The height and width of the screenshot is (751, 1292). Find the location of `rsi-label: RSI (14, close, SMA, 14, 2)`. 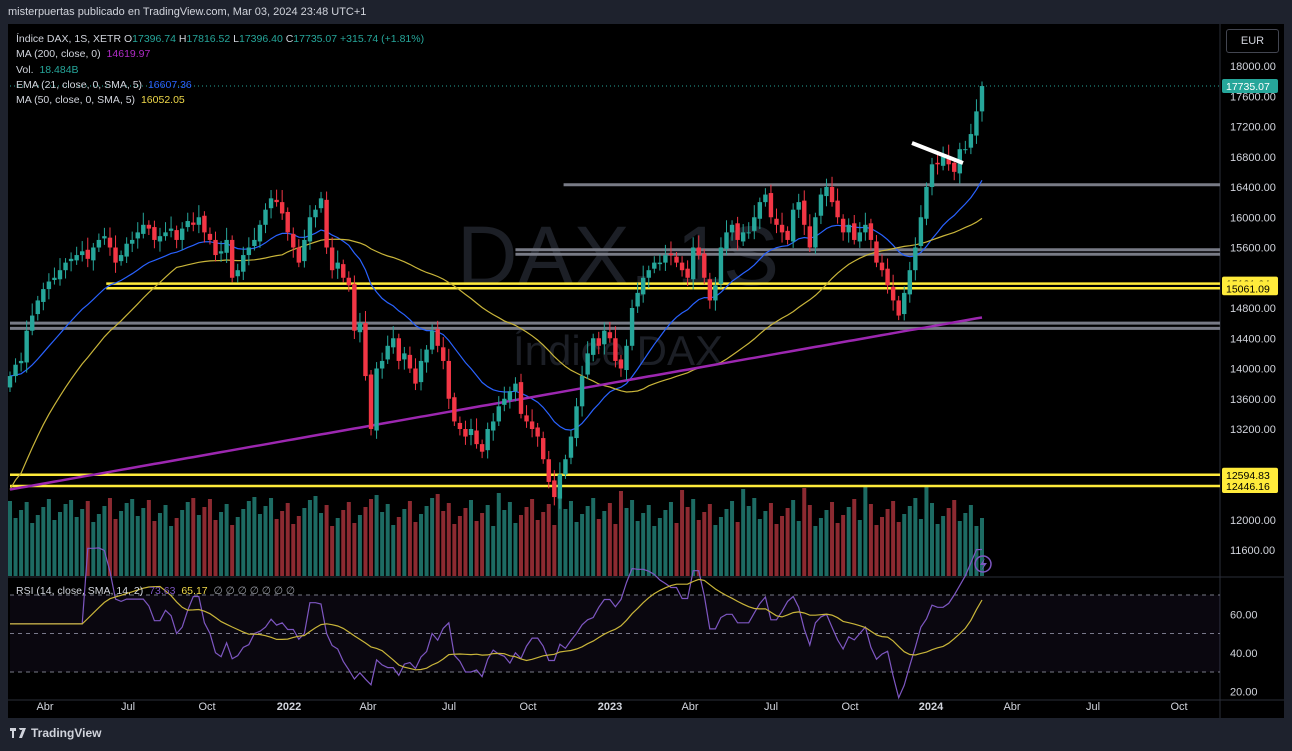

rsi-label: RSI (14, close, SMA, 14, 2) is located at coordinates (80, 591).